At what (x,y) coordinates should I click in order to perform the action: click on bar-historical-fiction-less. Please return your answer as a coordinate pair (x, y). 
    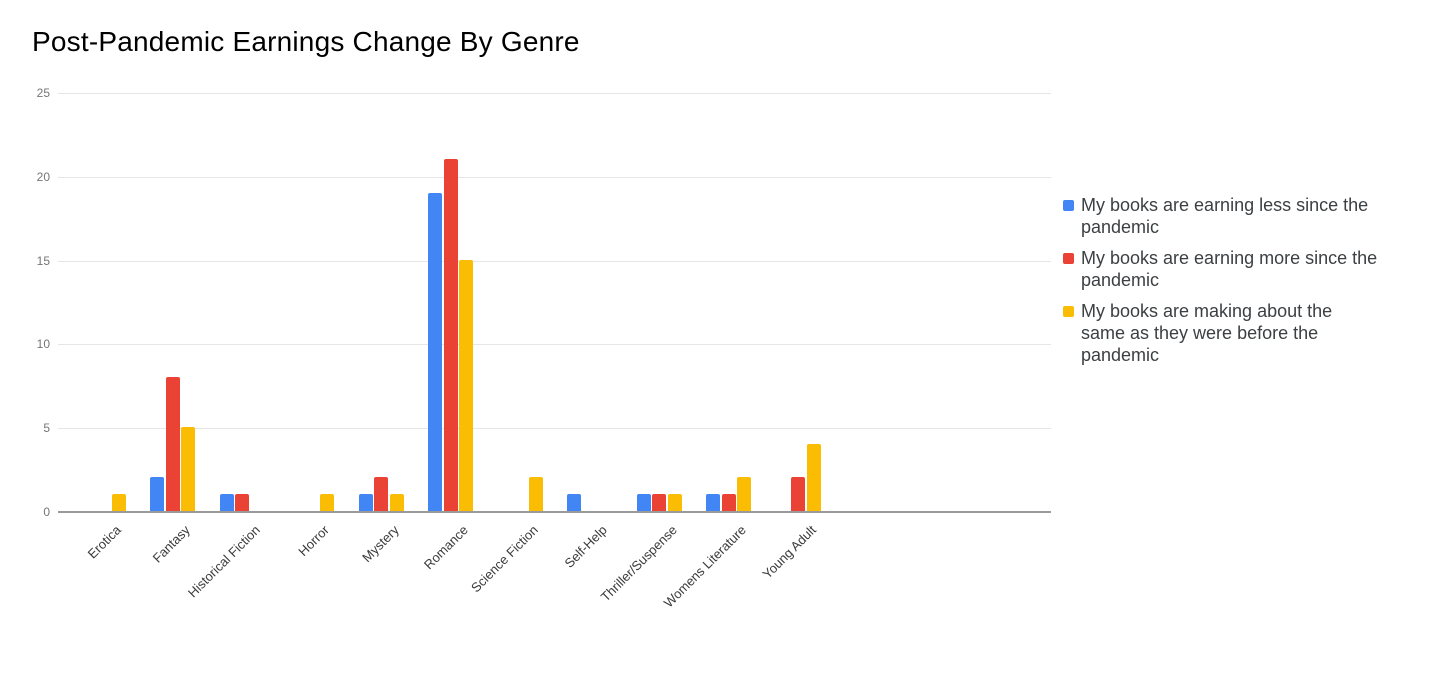
    Looking at the image, I should click on (226, 502).